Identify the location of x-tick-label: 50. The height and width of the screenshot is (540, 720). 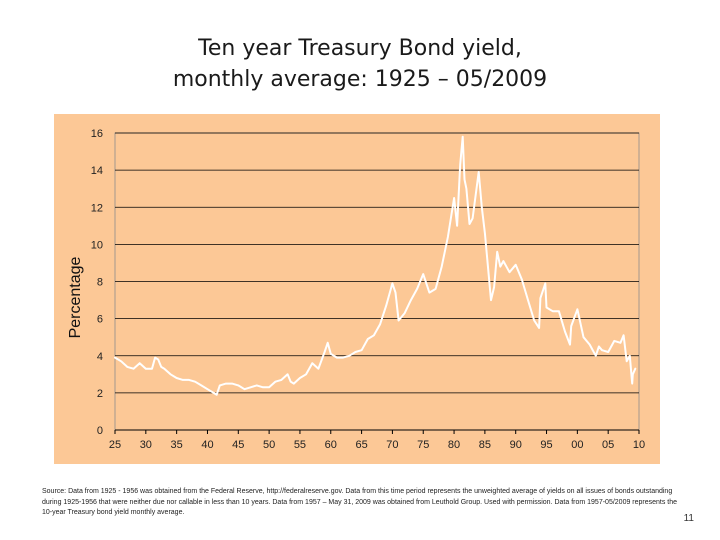
(269, 445).